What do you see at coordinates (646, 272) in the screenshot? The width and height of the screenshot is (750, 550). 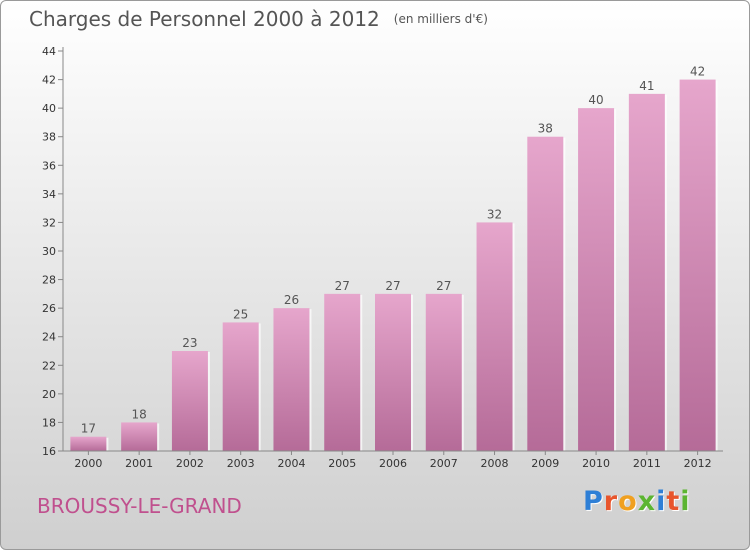 I see `bar-2011` at bounding box center [646, 272].